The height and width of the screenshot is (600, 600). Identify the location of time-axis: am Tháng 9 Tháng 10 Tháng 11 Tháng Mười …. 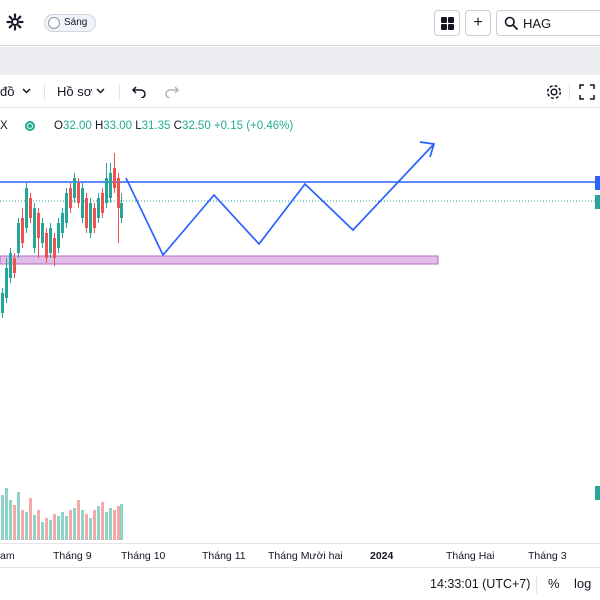
(300, 555).